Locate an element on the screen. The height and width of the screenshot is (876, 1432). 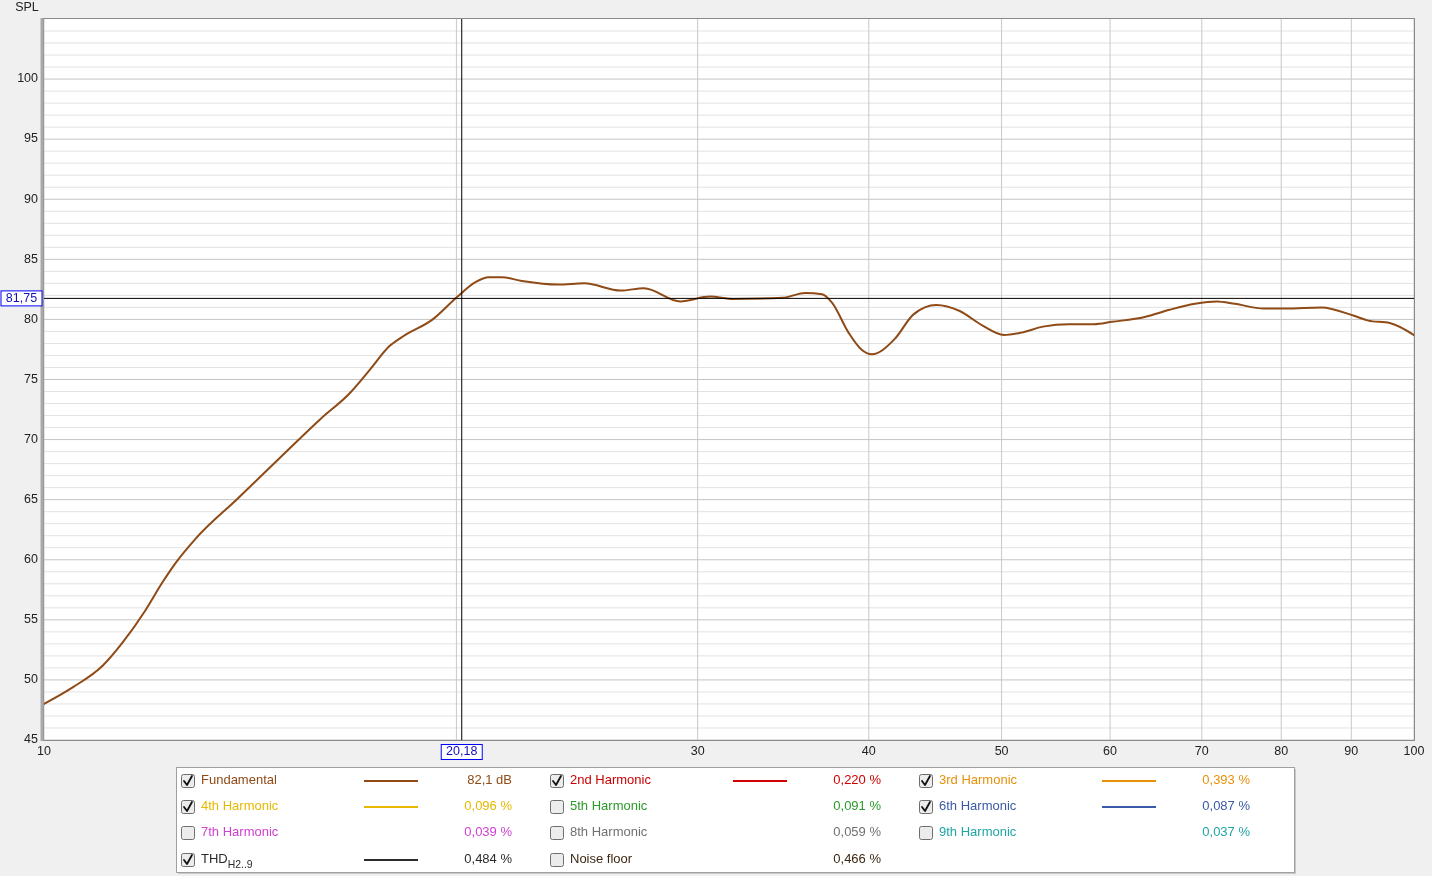
text: 0,096 % is located at coordinates (488, 806).